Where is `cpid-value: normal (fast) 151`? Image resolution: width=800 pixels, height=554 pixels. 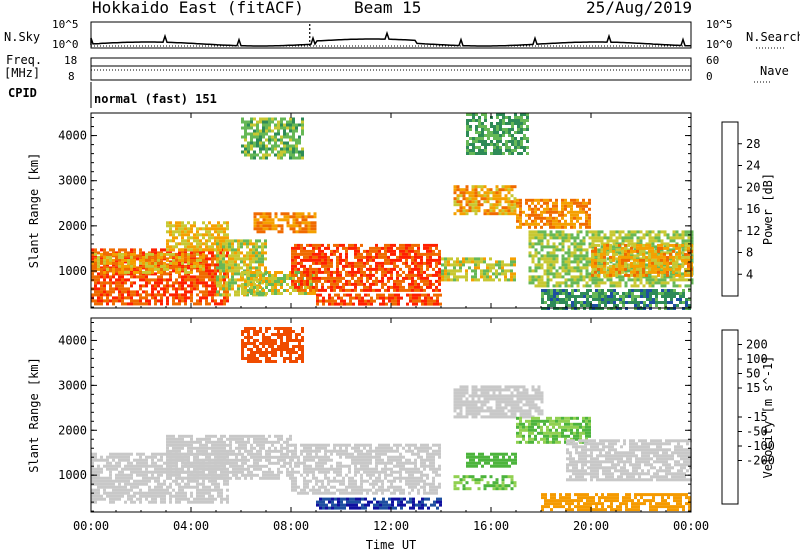
cpid-value: normal (fast) 151 is located at coordinates (155, 99).